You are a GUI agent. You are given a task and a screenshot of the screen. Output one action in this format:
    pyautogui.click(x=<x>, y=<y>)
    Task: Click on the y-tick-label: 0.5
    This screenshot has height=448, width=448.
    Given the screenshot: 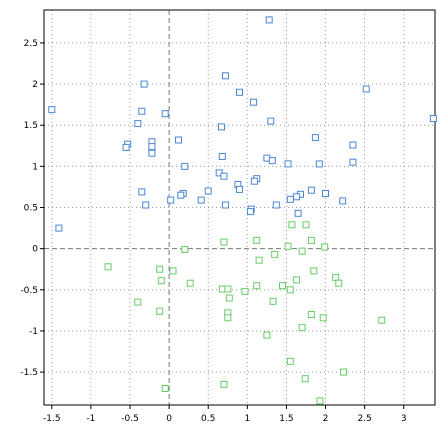 What is the action you would take?
    pyautogui.click(x=31, y=209)
    